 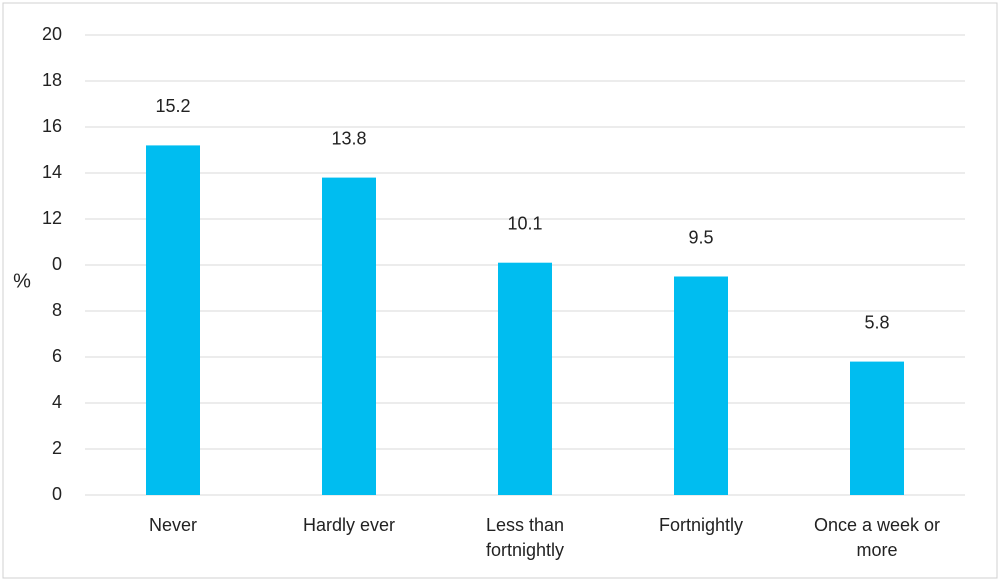 What do you see at coordinates (52, 34) in the screenshot?
I see `y-tick-label: 20` at bounding box center [52, 34].